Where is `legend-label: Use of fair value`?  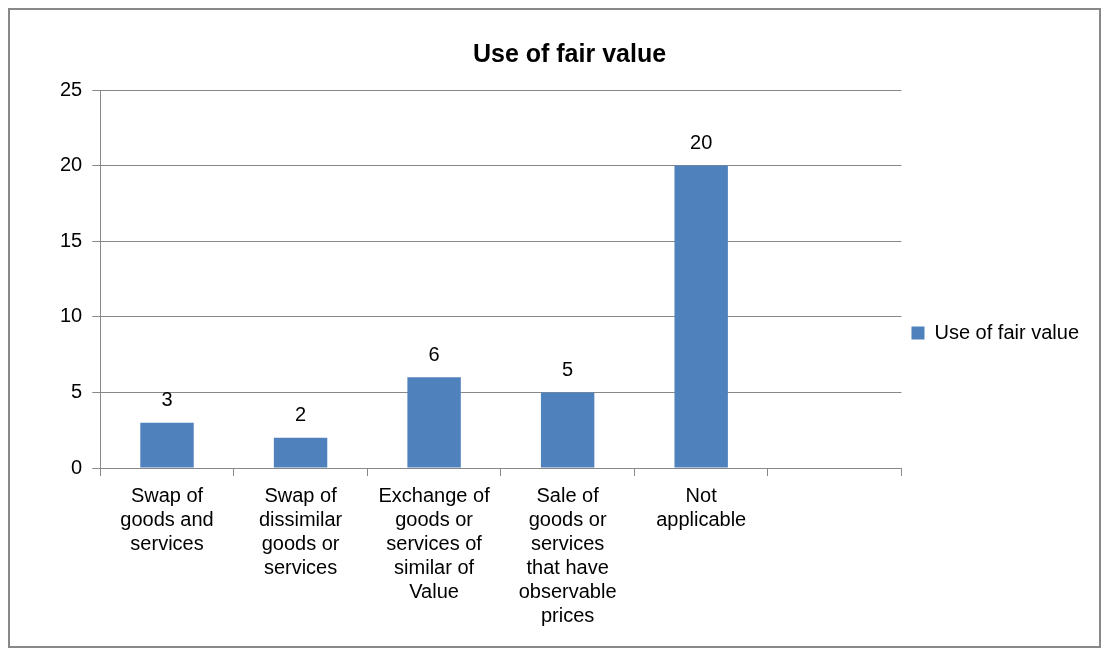 legend-label: Use of fair value is located at coordinates (1006, 331).